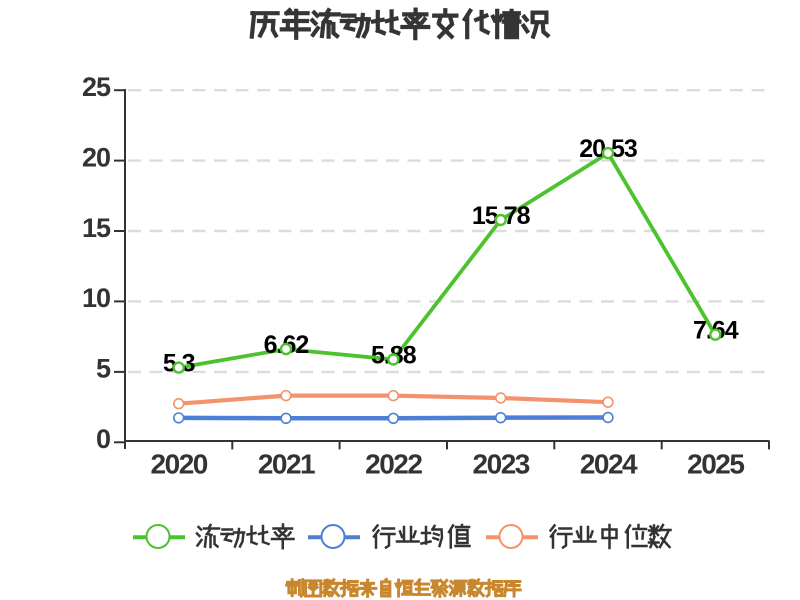 Image resolution: width=800 pixels, height=600 pixels. Describe the element at coordinates (103, 369) in the screenshot. I see `svg-text: 5` at that location.